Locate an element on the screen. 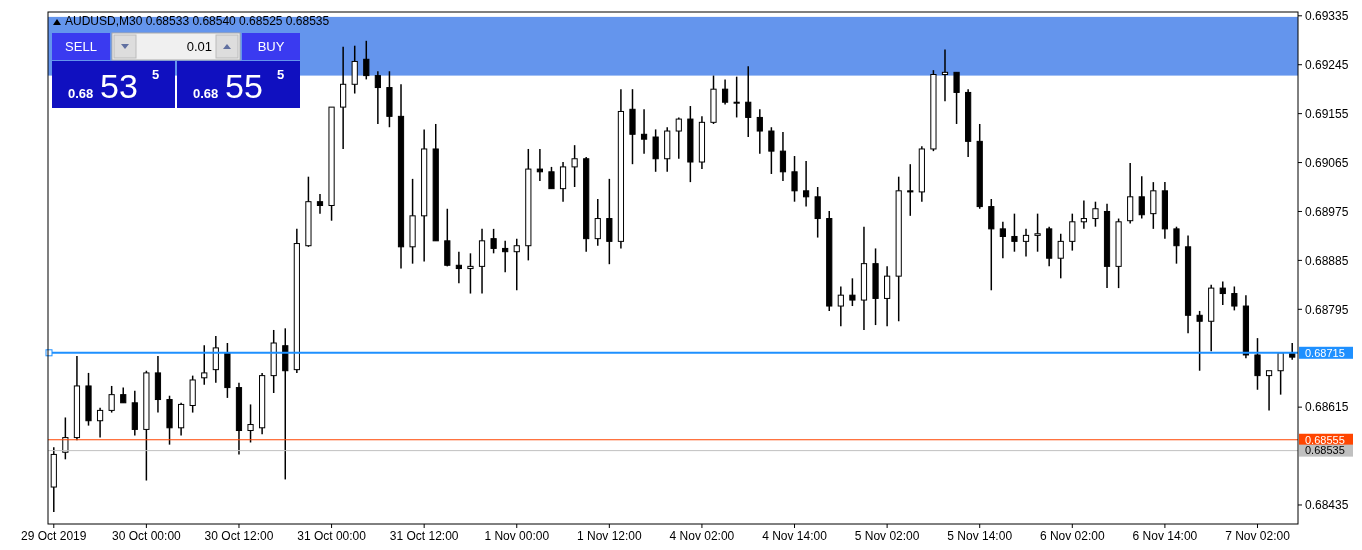 The image size is (1362, 550). x-tick-label: 1 Nov 12:00 is located at coordinates (609, 536).